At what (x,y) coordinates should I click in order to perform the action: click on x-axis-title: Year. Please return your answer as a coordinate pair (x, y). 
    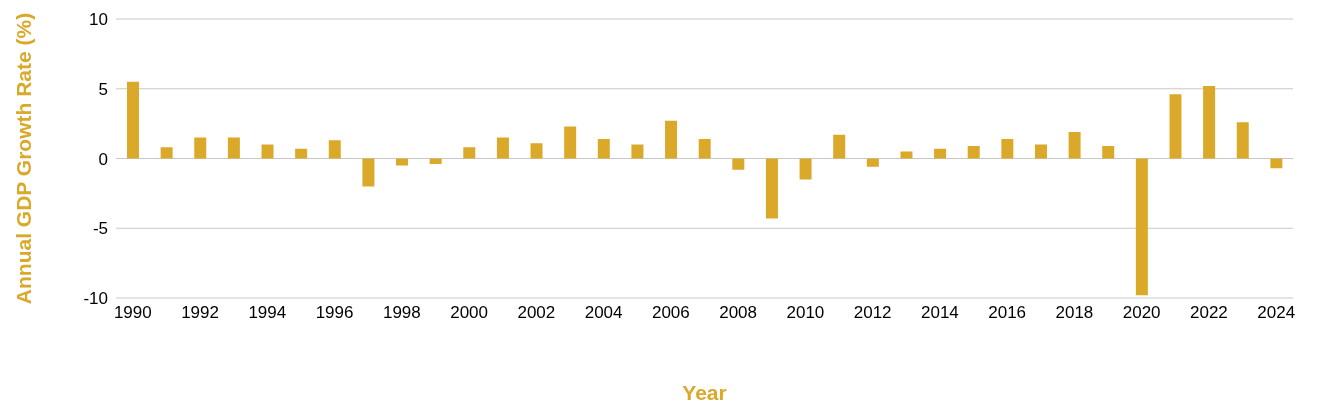
    Looking at the image, I should click on (704, 392).